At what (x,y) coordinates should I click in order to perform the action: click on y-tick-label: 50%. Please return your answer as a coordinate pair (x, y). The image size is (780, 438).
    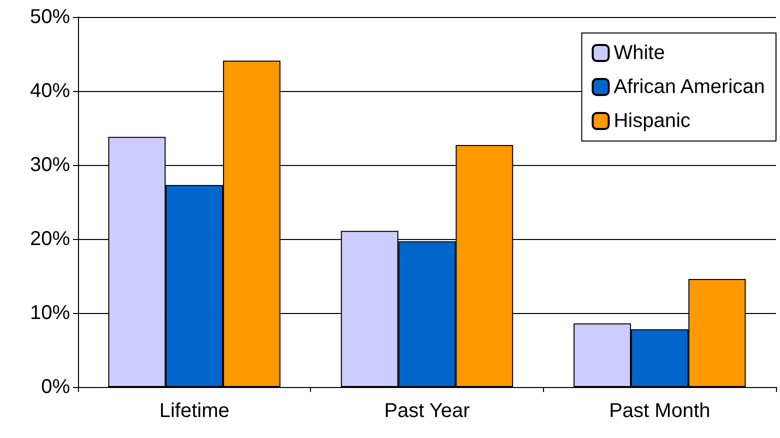
    Looking at the image, I should click on (50, 17).